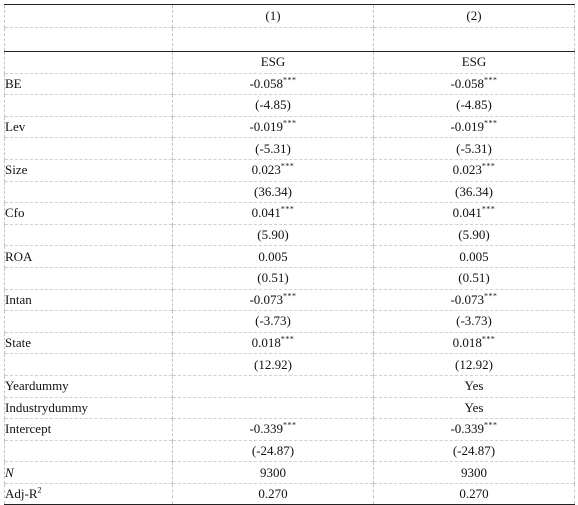  Describe the element at coordinates (273, 126) in the screenshot. I see `cell-column-1: -0.019***` at that location.